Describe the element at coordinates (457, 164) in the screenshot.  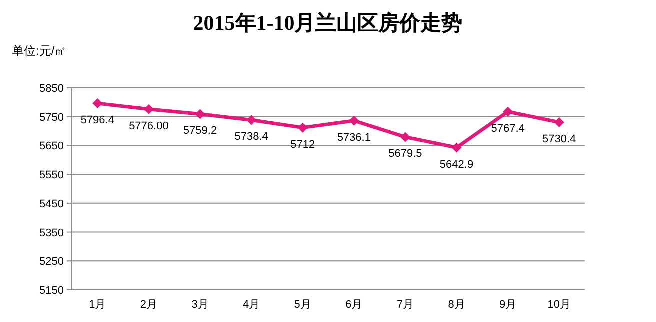
I see `data-label: 5642.9` at that location.